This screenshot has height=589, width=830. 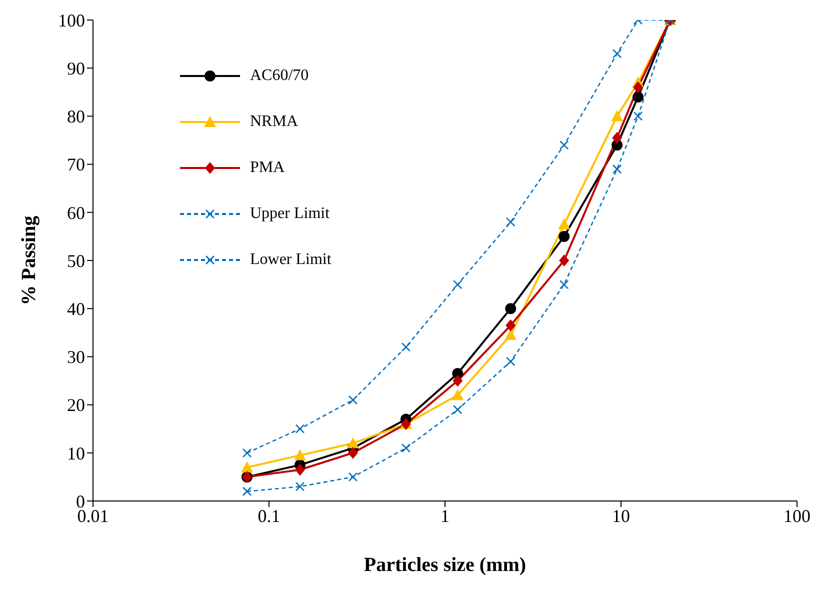 I want to click on y-tick-label: 10, so click(x=76, y=453).